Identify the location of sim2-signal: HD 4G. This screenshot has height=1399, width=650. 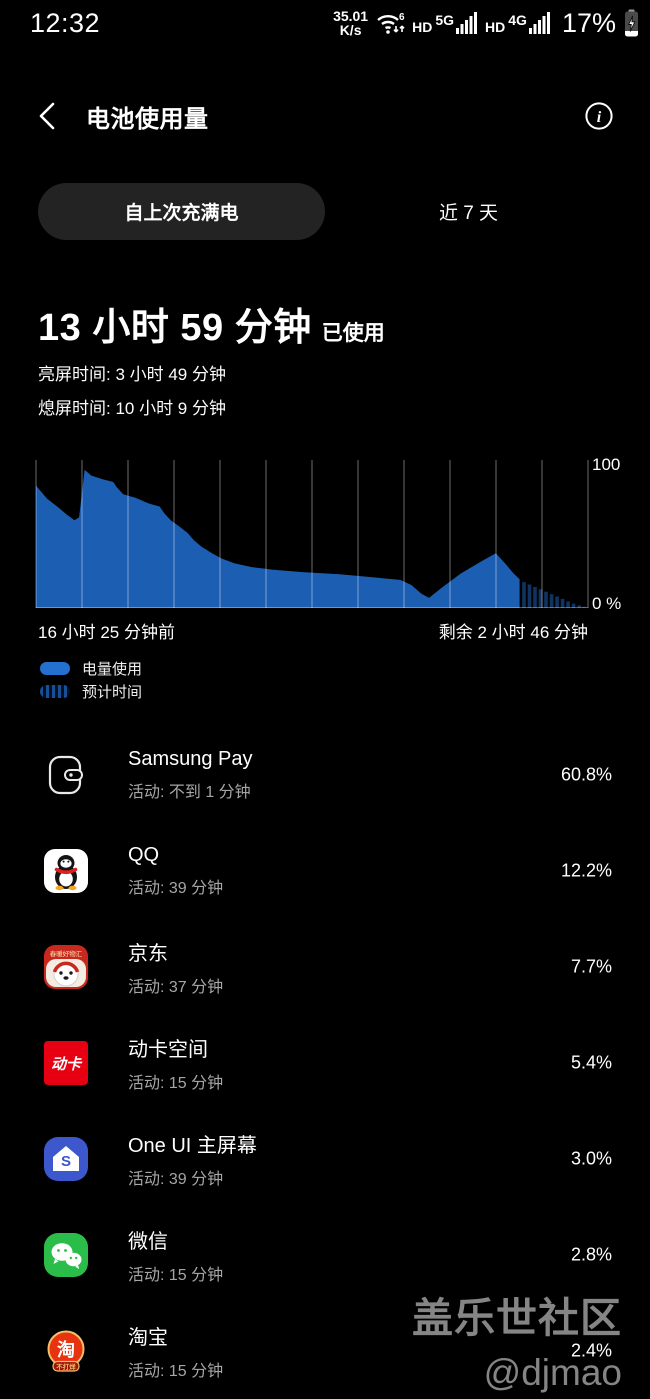
(518, 23).